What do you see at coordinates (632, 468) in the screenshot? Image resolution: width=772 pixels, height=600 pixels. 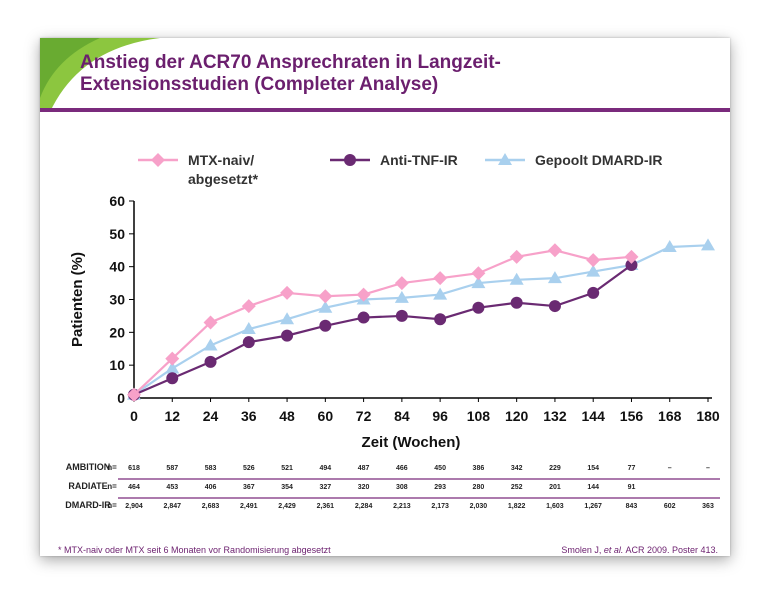 I see `table-cell: 77` at bounding box center [632, 468].